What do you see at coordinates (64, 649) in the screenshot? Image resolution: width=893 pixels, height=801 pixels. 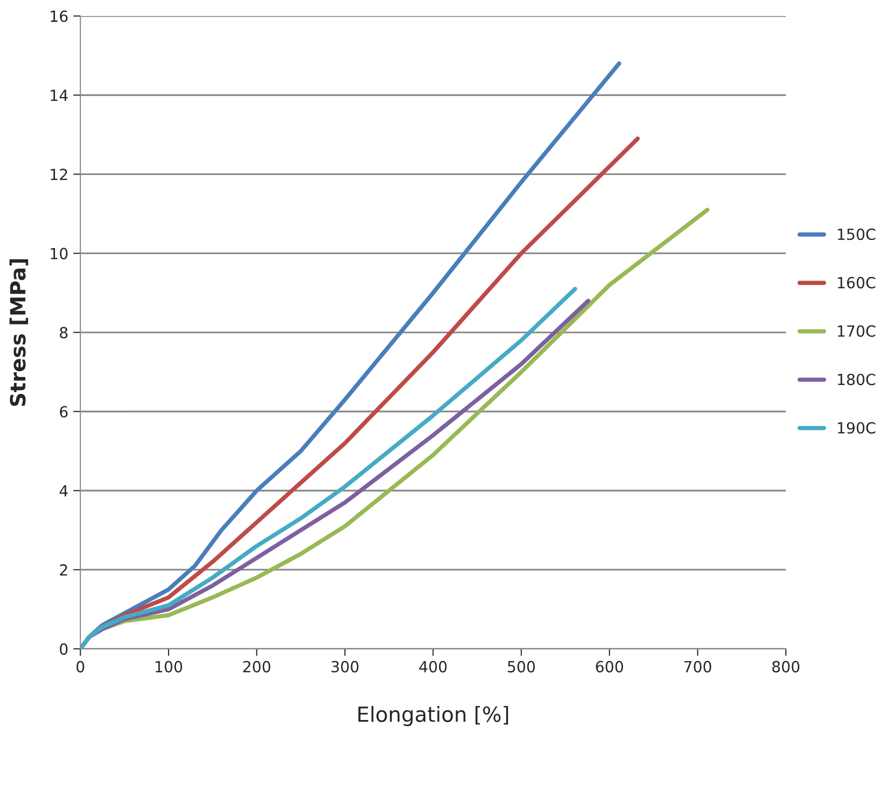 I see `y-tick-label: 0` at bounding box center [64, 649].